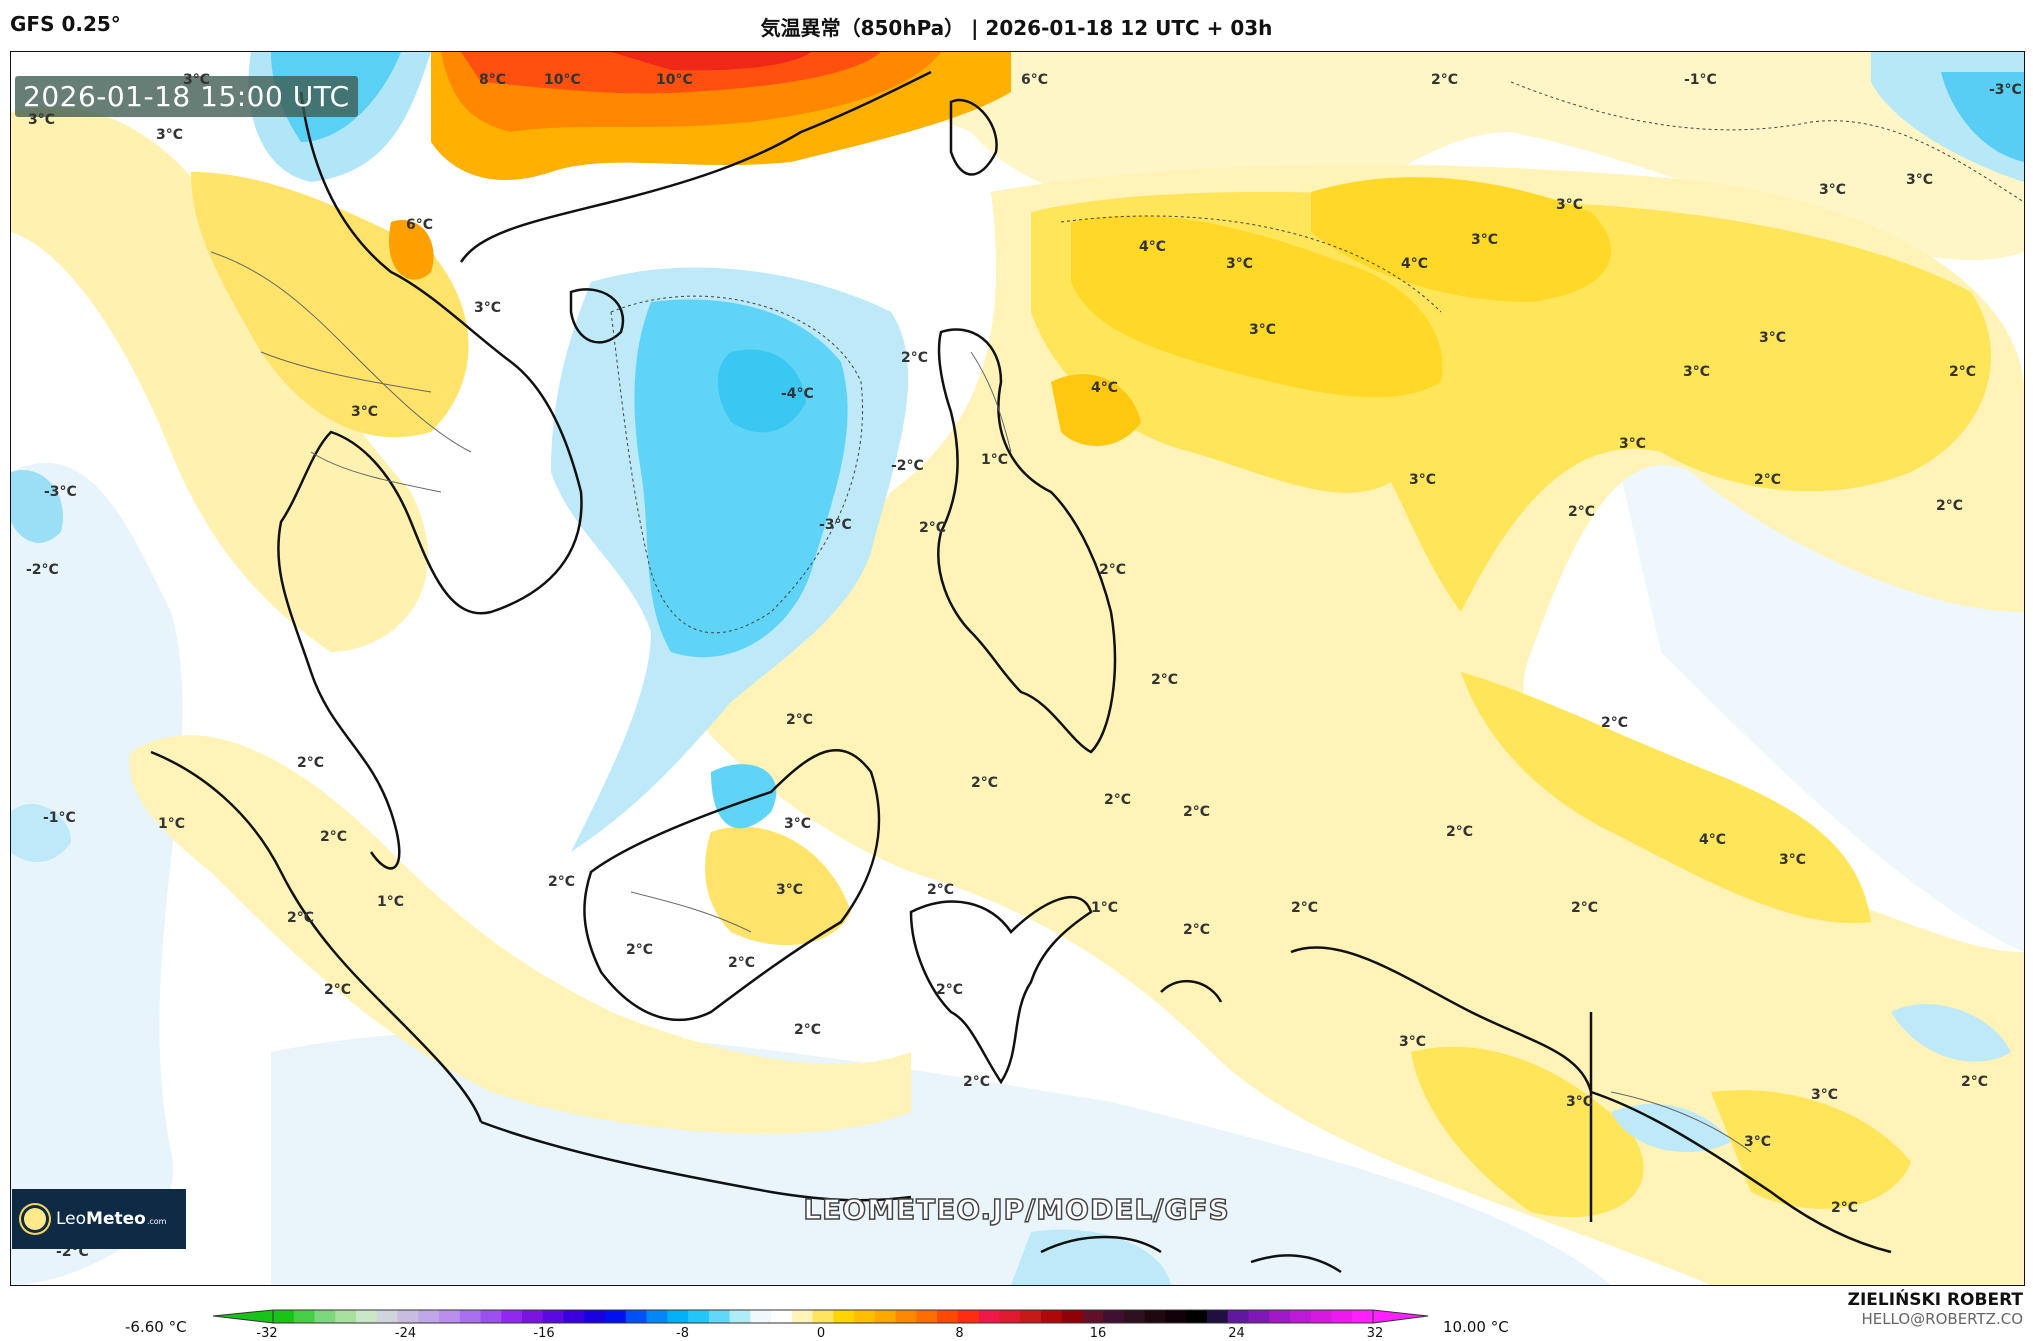 This screenshot has width=2033, height=1341. What do you see at coordinates (65, 24) in the screenshot?
I see `model-label: GFS 0.25°` at bounding box center [65, 24].